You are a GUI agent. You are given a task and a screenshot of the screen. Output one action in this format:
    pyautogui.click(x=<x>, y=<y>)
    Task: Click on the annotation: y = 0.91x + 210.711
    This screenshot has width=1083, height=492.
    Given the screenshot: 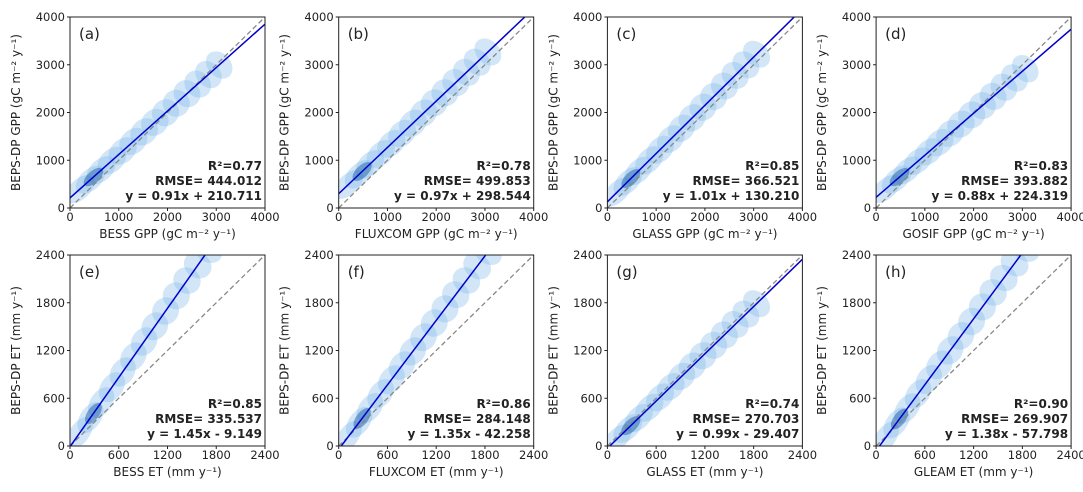 What is the action you would take?
    pyautogui.click(x=193, y=196)
    